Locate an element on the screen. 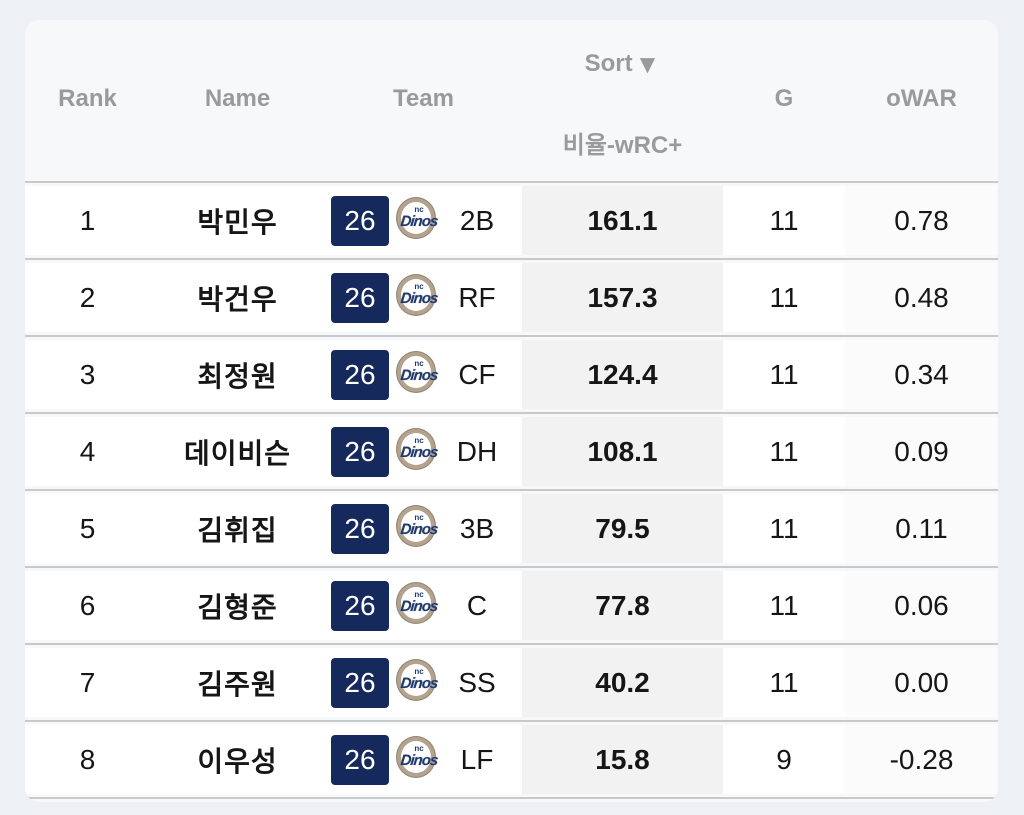  player-row: 7 김주원 26 nc Dinos SS 40.2 11 0.00 is located at coordinates (511, 682).